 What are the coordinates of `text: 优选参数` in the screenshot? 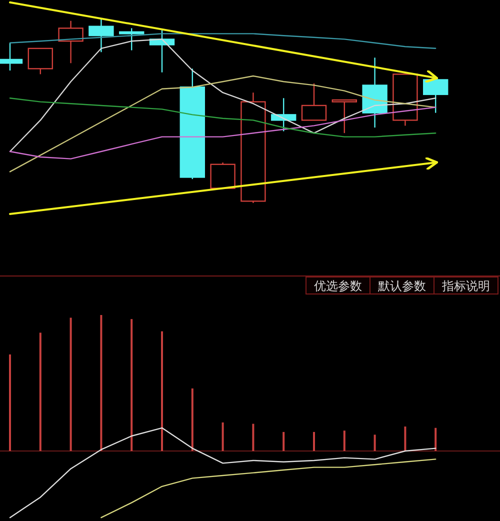 It's located at (338, 286).